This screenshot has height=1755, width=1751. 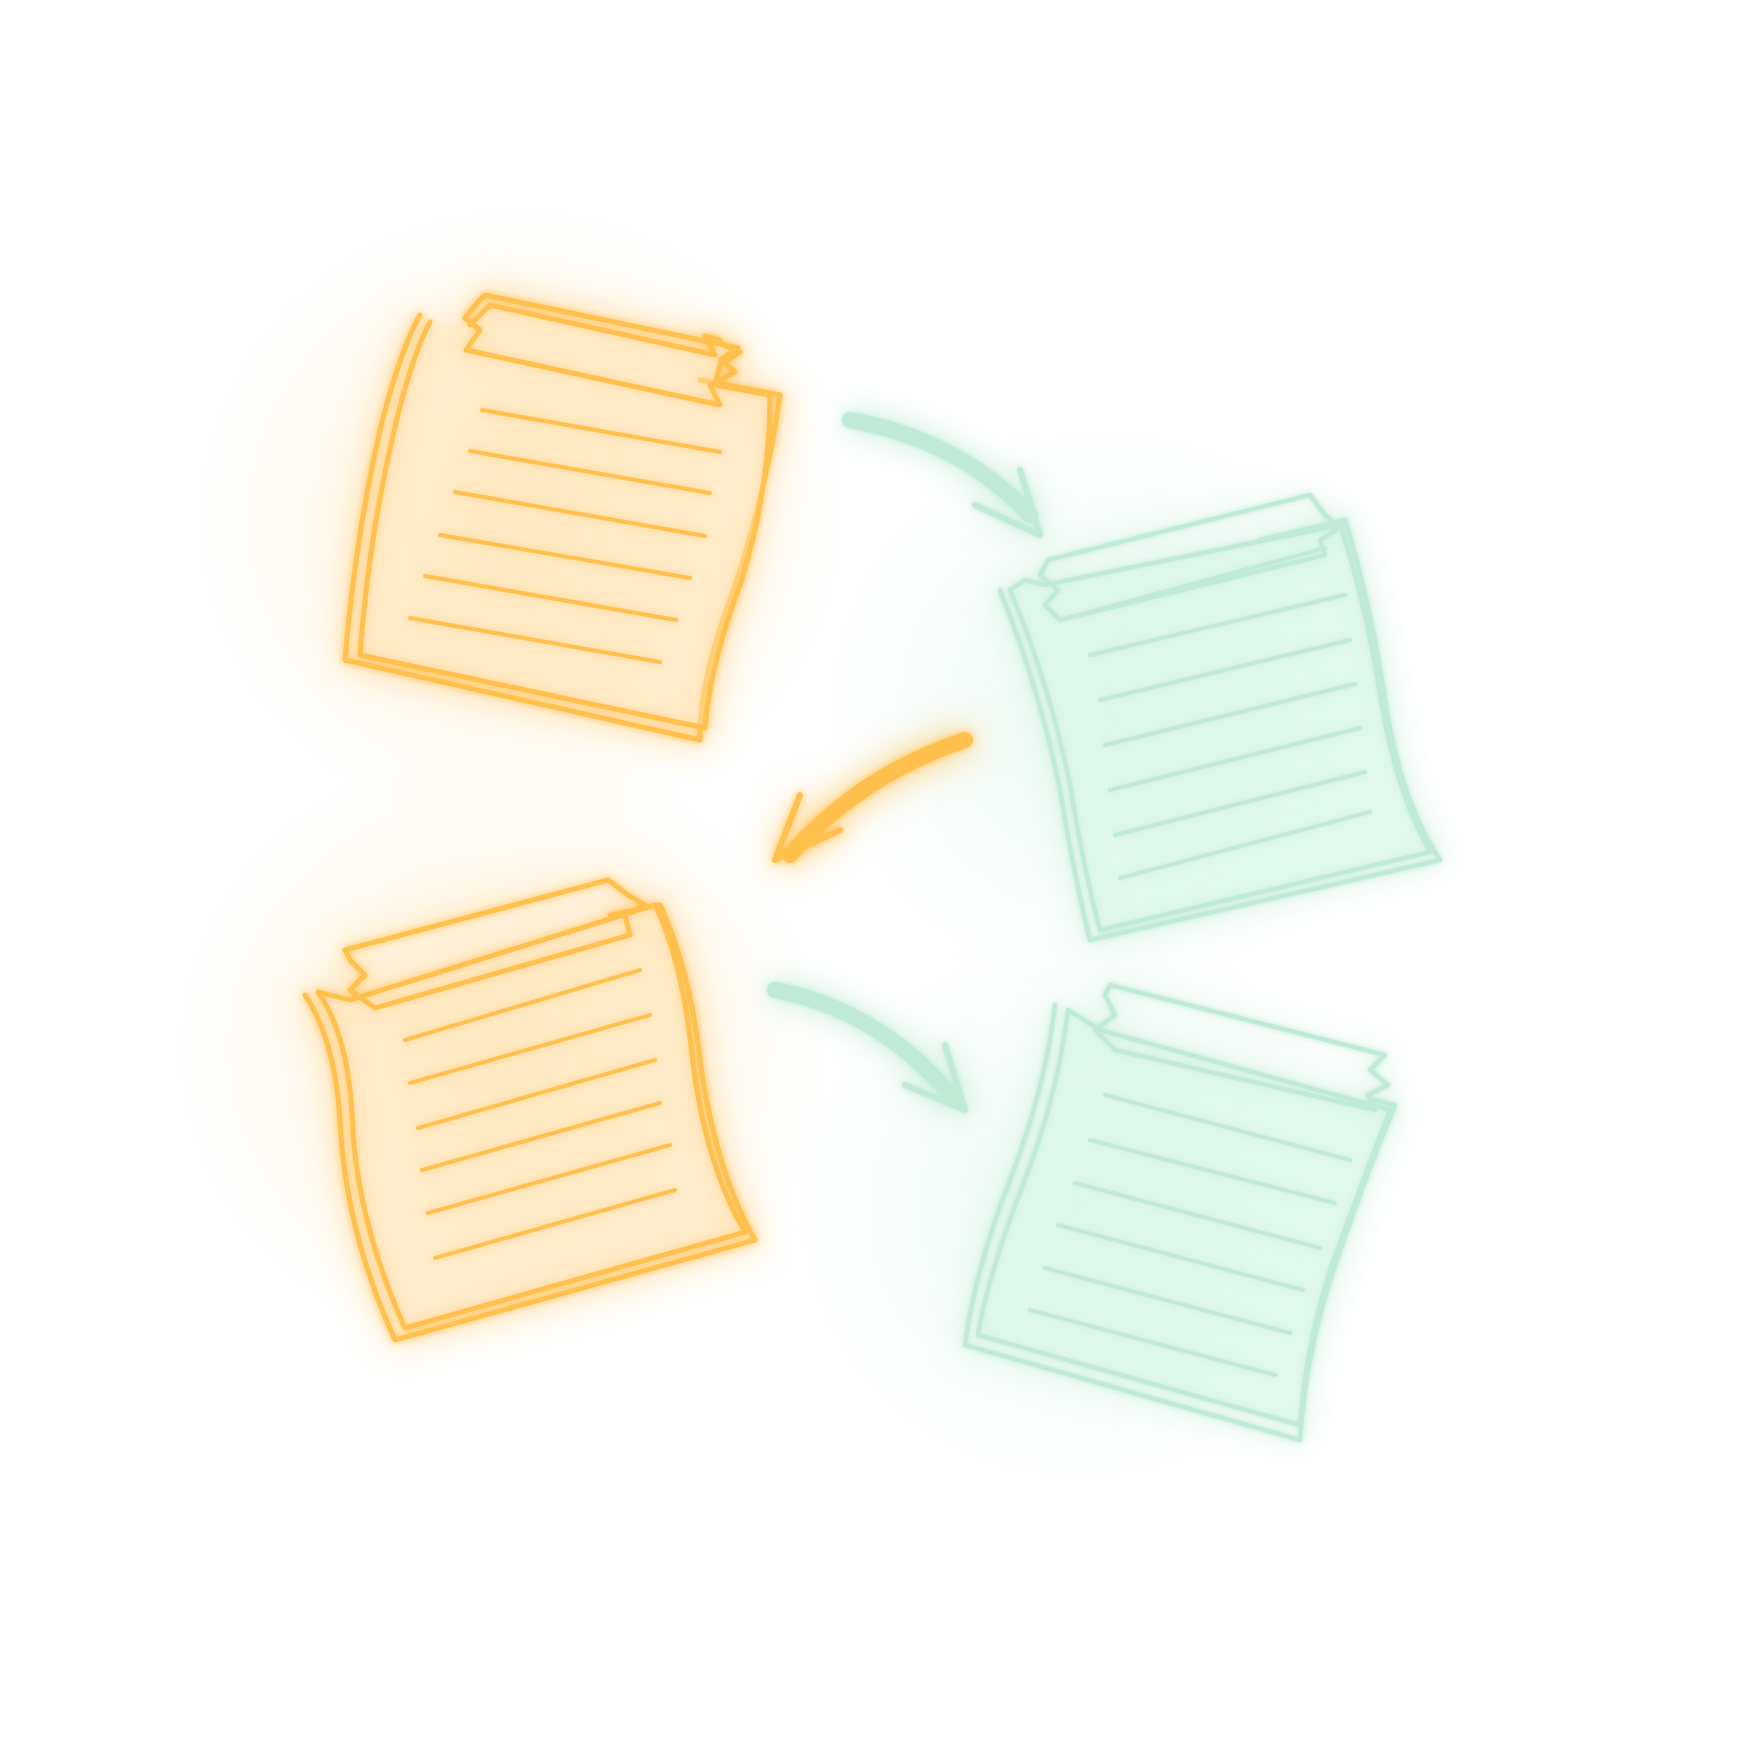 What do you see at coordinates (562, 517) in the screenshot?
I see `note-orange-top-left-icon` at bounding box center [562, 517].